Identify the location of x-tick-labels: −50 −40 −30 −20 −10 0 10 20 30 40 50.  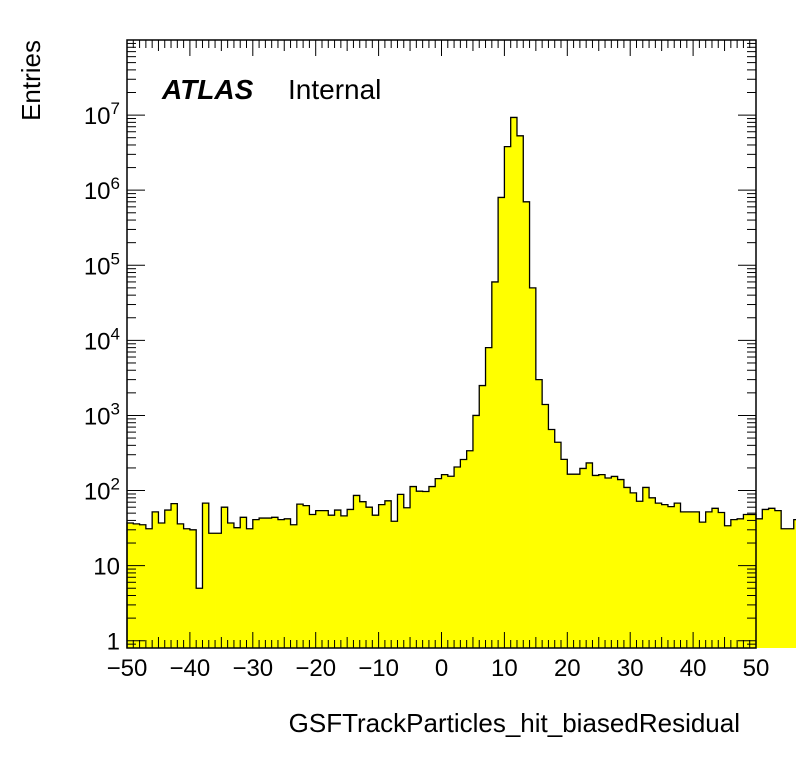
(438, 668).